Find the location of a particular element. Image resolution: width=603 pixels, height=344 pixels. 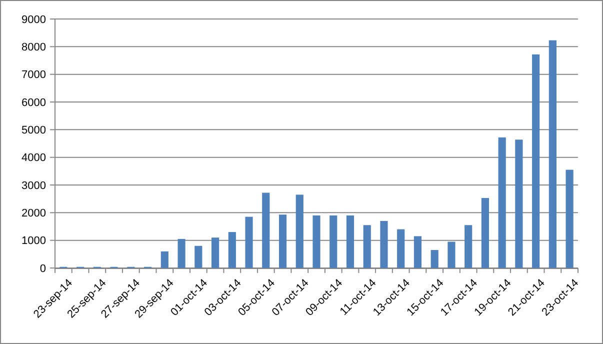

y-tick-label: 8000 is located at coordinates (34, 48).